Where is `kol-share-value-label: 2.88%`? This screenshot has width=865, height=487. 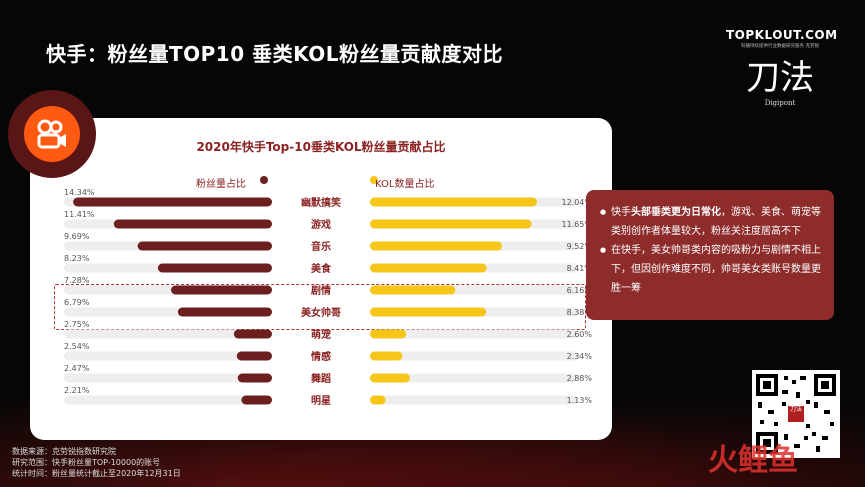 kol-share-value-label: 2.88% is located at coordinates (580, 378).